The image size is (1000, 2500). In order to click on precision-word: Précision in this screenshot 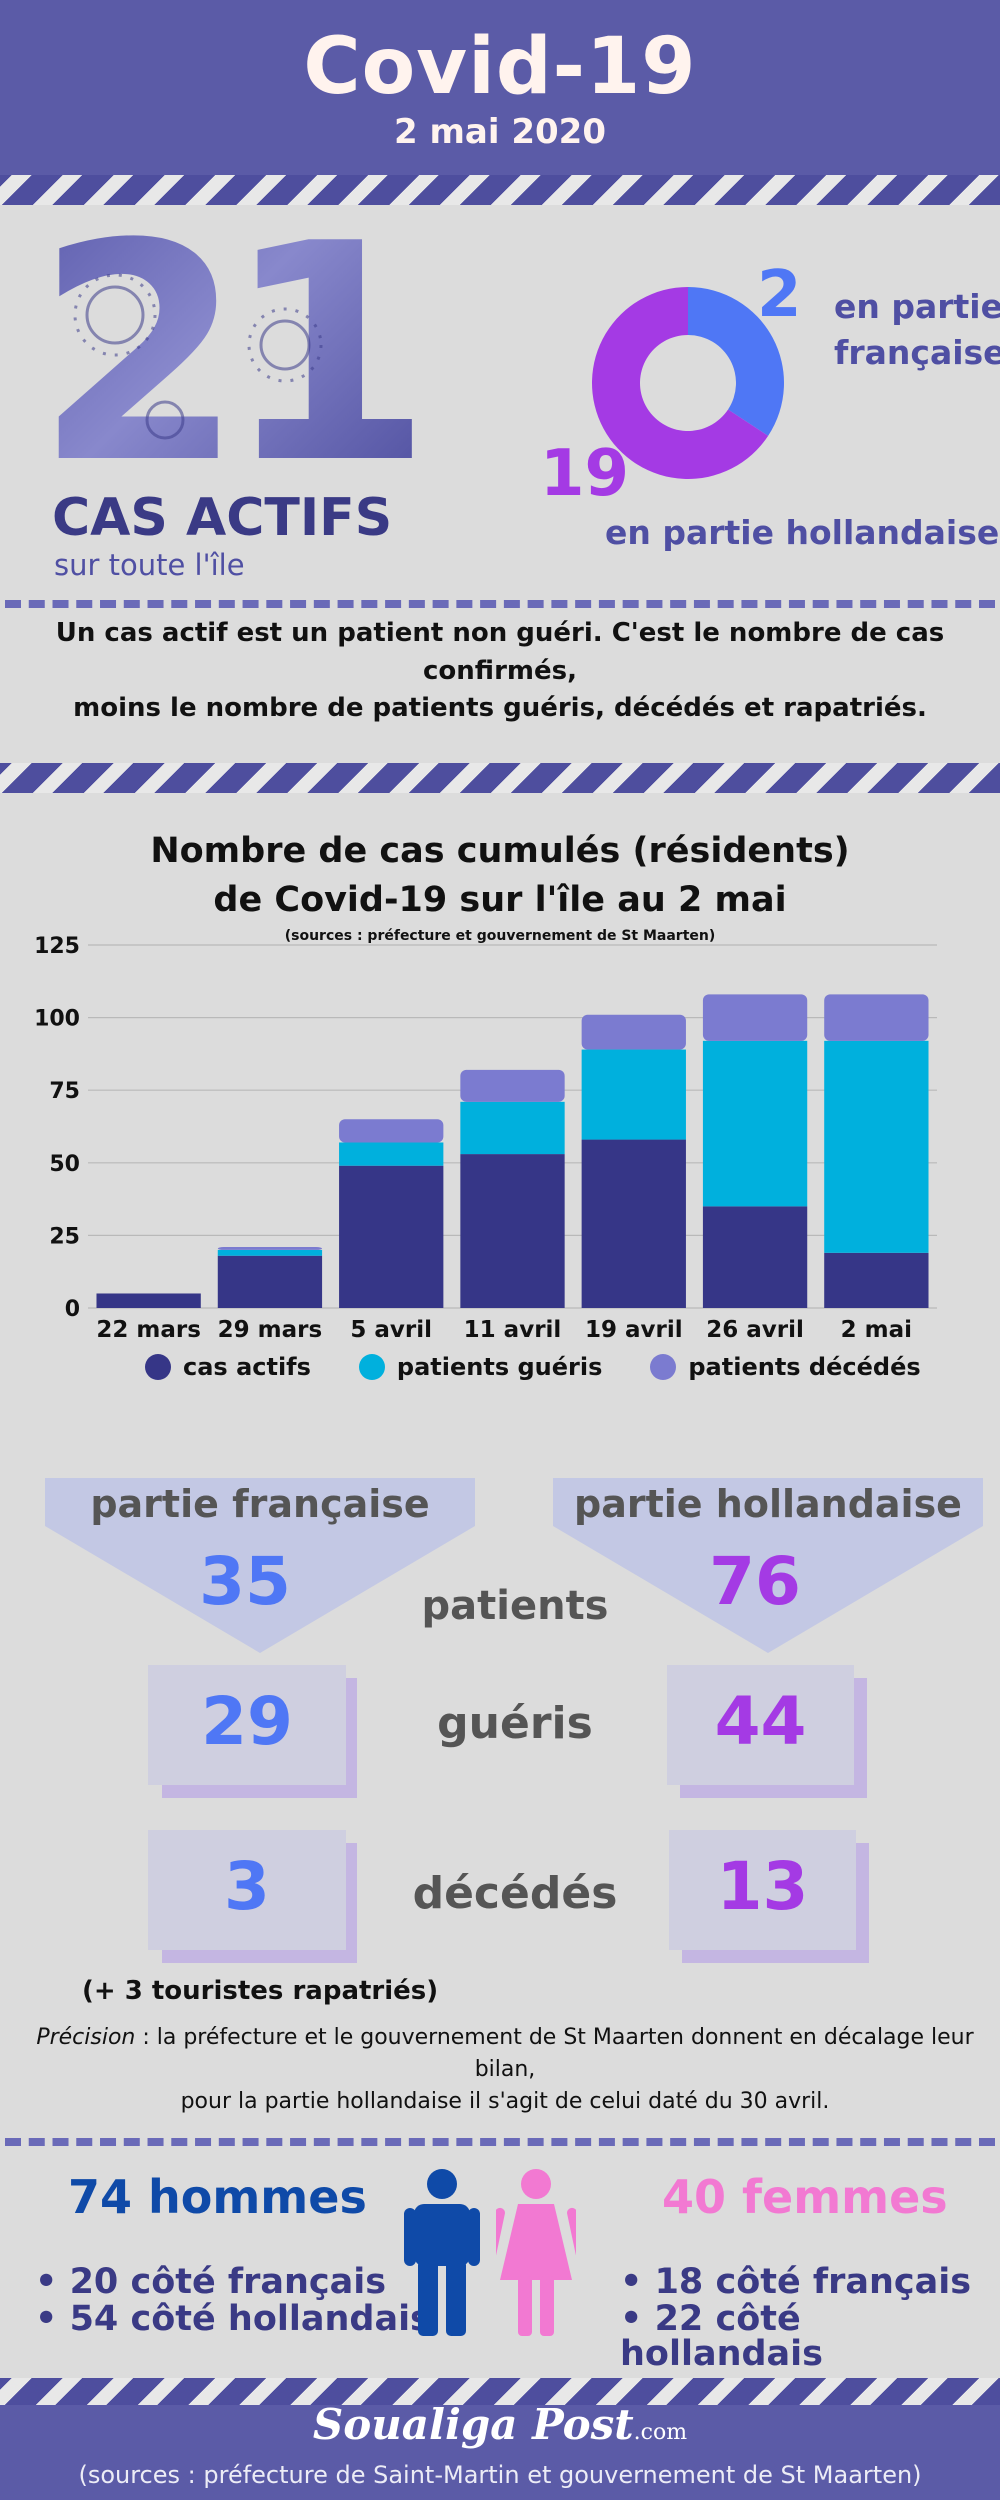, I will do `click(86, 2037)`.